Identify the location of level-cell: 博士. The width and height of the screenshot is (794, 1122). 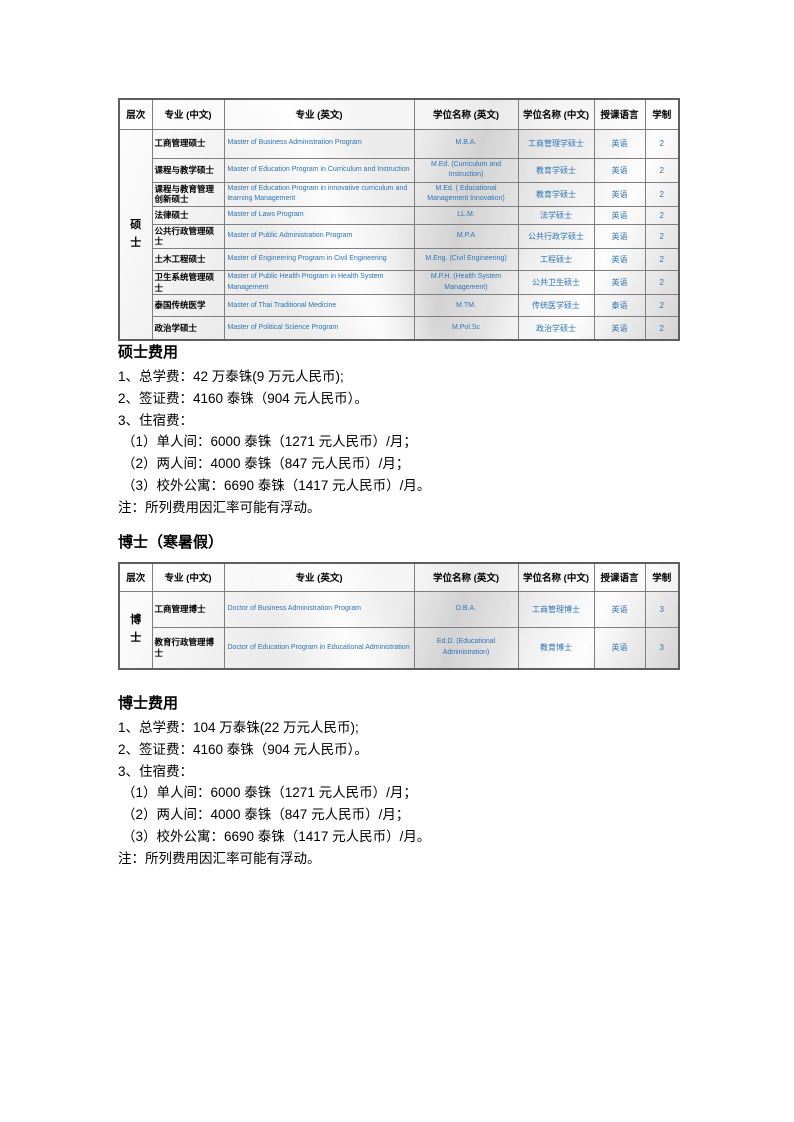
(135, 630).